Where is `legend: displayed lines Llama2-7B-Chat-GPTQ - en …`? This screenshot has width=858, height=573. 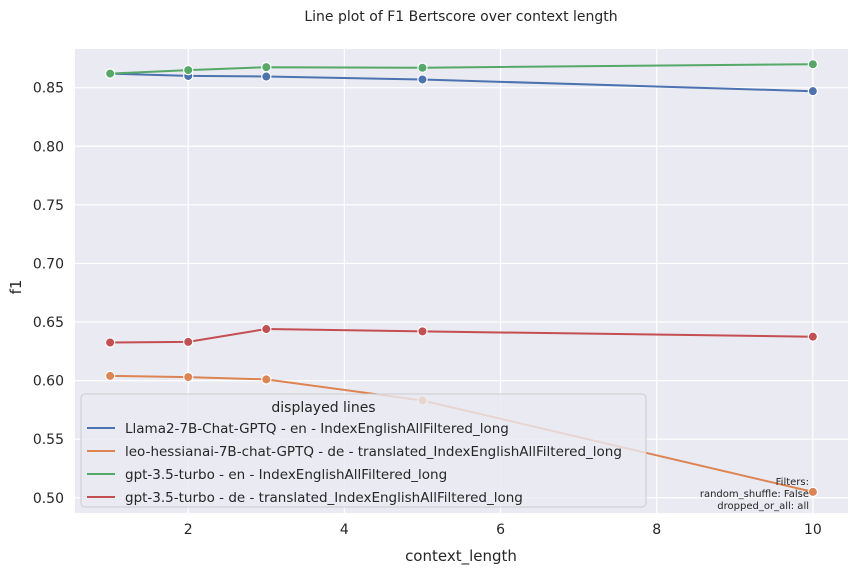
legend: displayed lines Llama2-7B-Chat-GPTQ - en … is located at coordinates (363, 450).